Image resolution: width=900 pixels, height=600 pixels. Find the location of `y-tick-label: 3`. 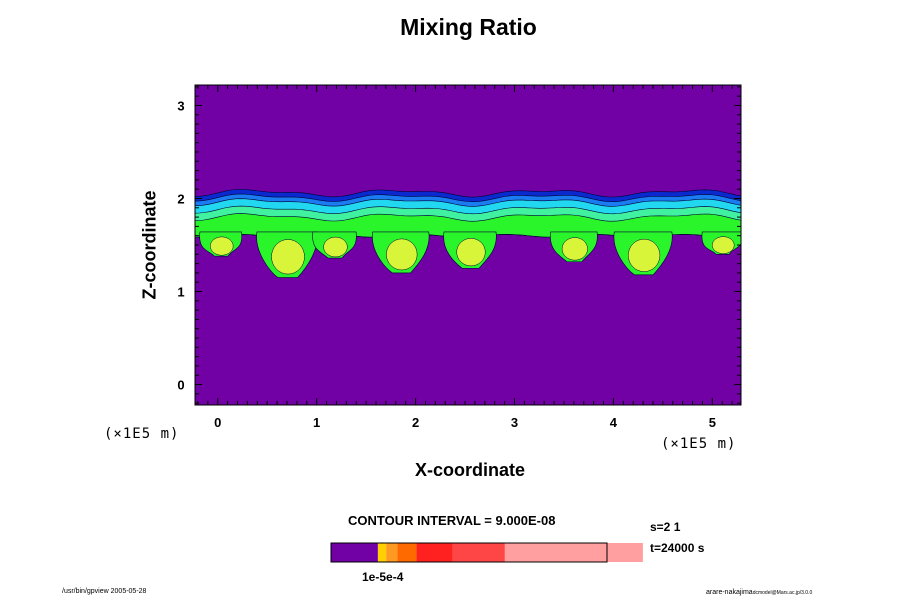

y-tick-label: 3 is located at coordinates (180, 105).